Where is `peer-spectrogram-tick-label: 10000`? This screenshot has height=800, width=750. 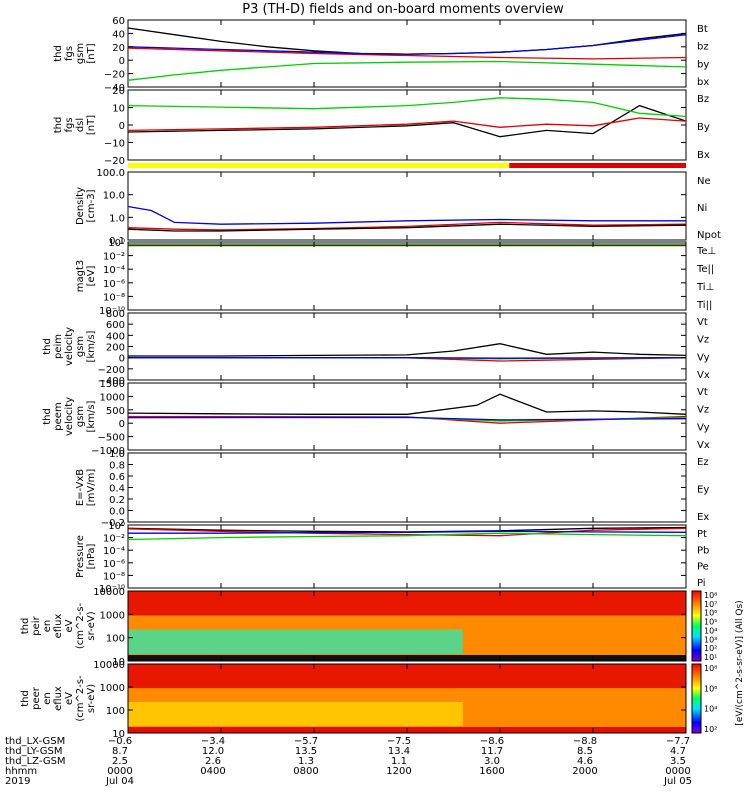 peer-spectrogram-tick-label: 10000 is located at coordinates (109, 665).